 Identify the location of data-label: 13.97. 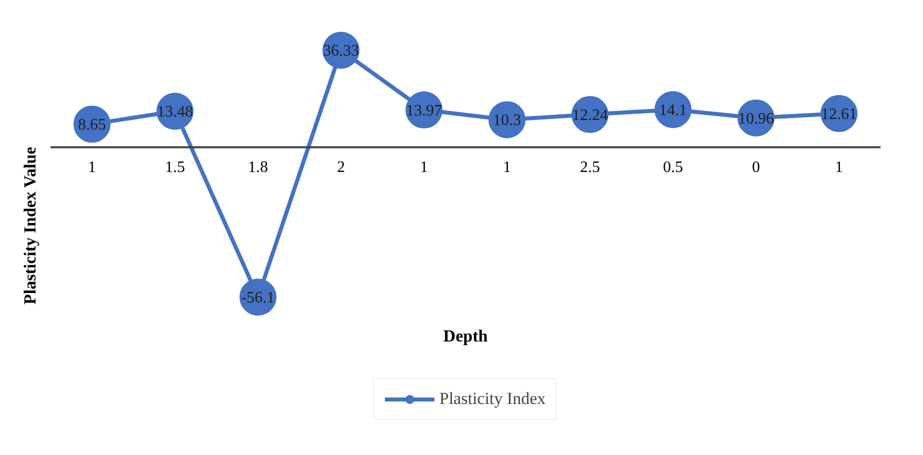
(424, 111).